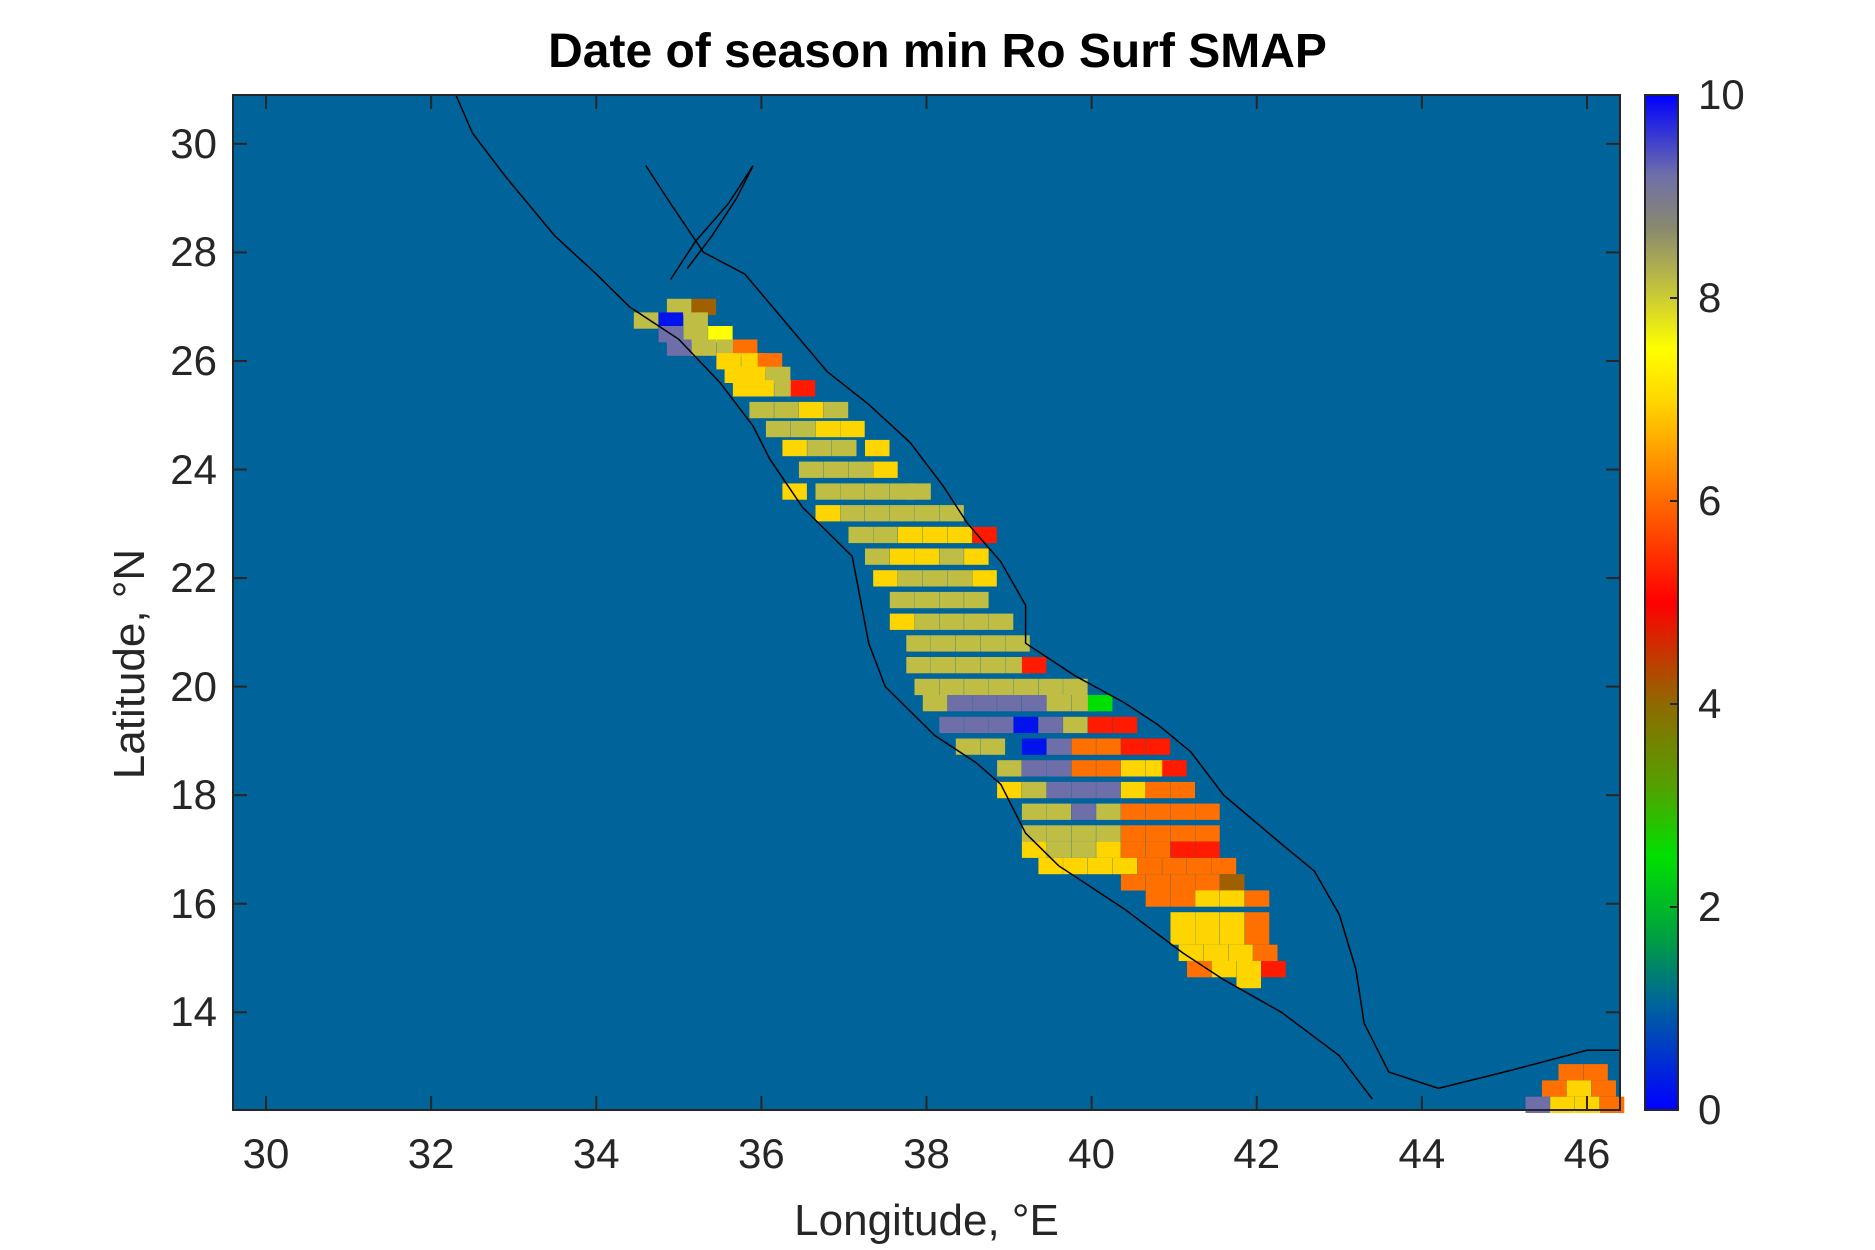 This screenshot has width=1875, height=1250. Describe the element at coordinates (926, 1153) in the screenshot. I see `x-tick-label: 38` at that location.